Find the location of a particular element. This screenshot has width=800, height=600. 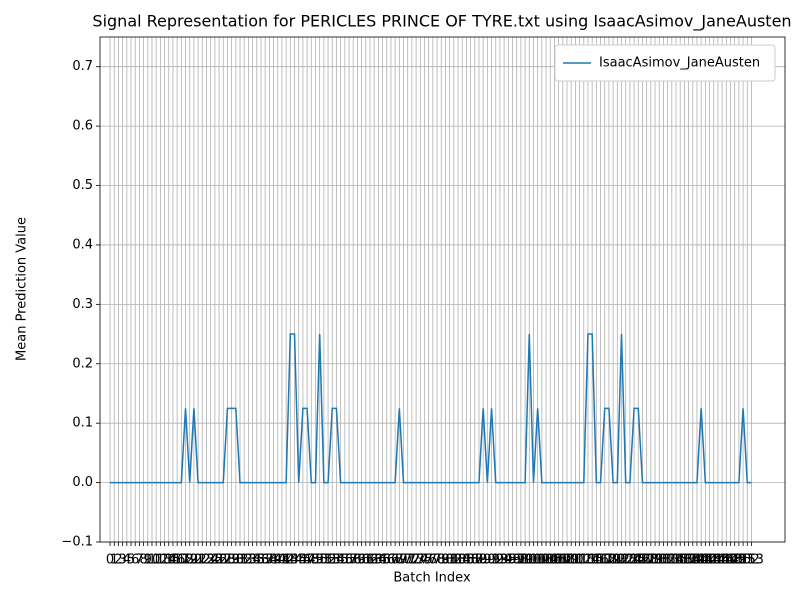

x-tick-label: 92 is located at coordinates (495, 560).